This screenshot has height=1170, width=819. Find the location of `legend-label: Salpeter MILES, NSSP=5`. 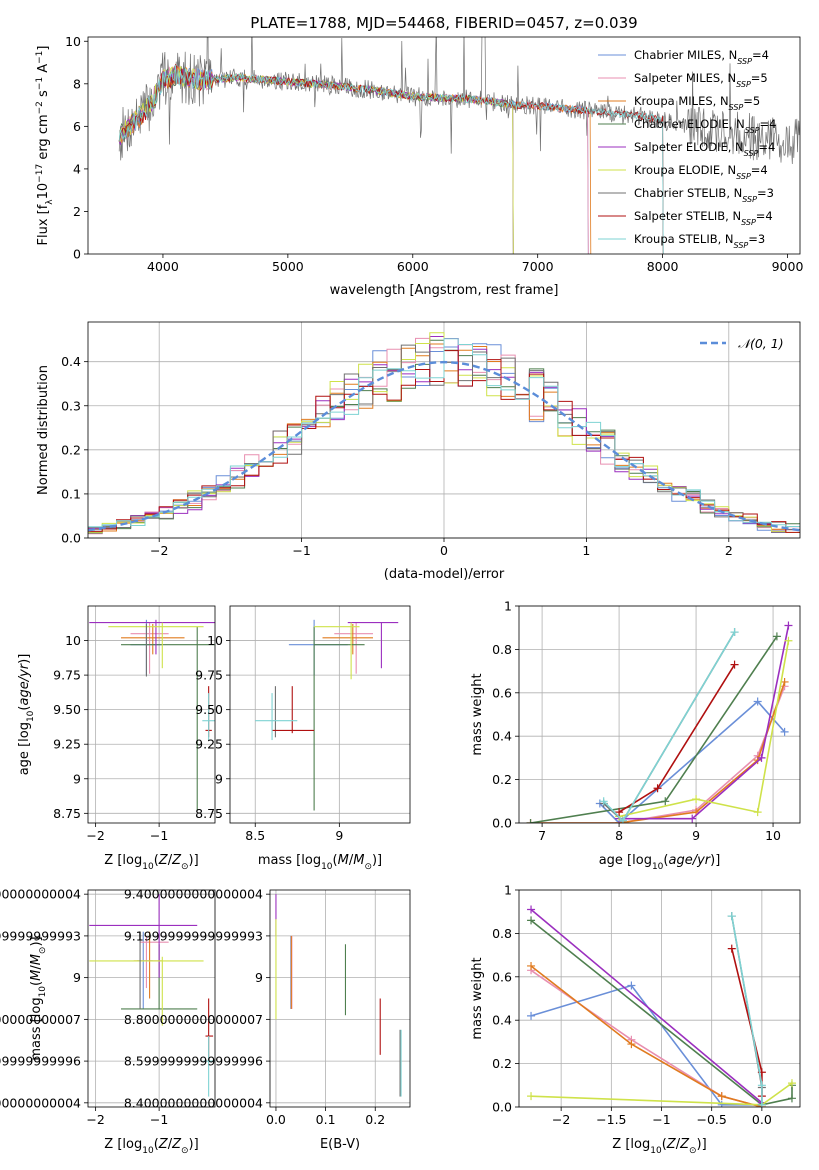

legend-label: Salpeter MILES, NSSP=5 is located at coordinates (701, 80).